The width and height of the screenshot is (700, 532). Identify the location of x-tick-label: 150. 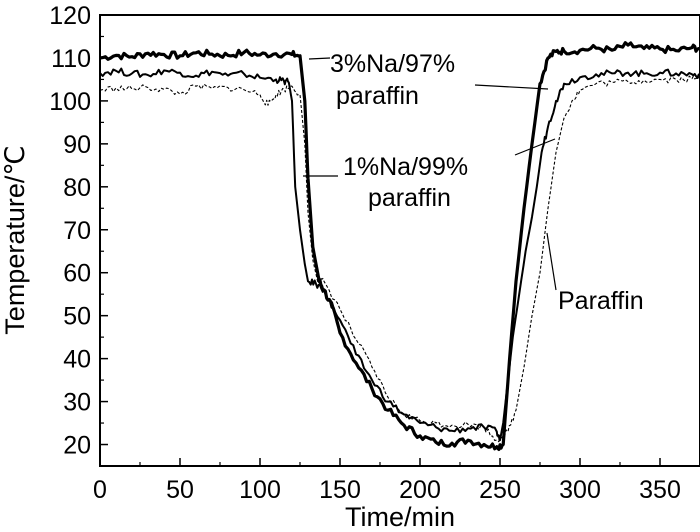
(340, 490).